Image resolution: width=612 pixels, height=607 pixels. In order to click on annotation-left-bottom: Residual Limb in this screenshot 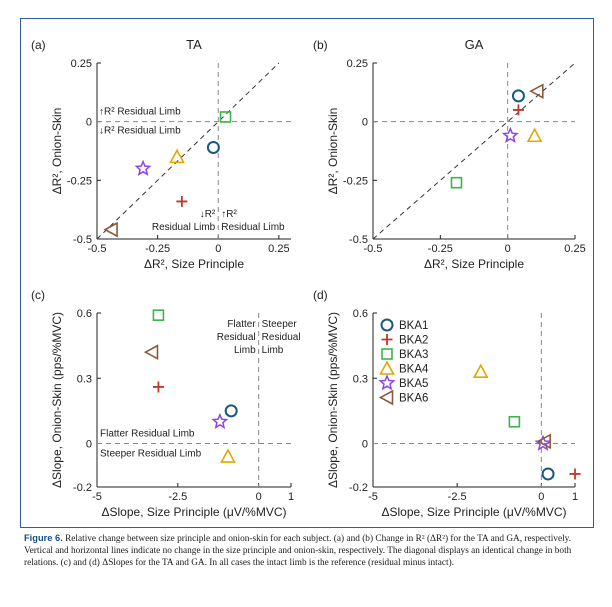, I will do `click(184, 227)`.